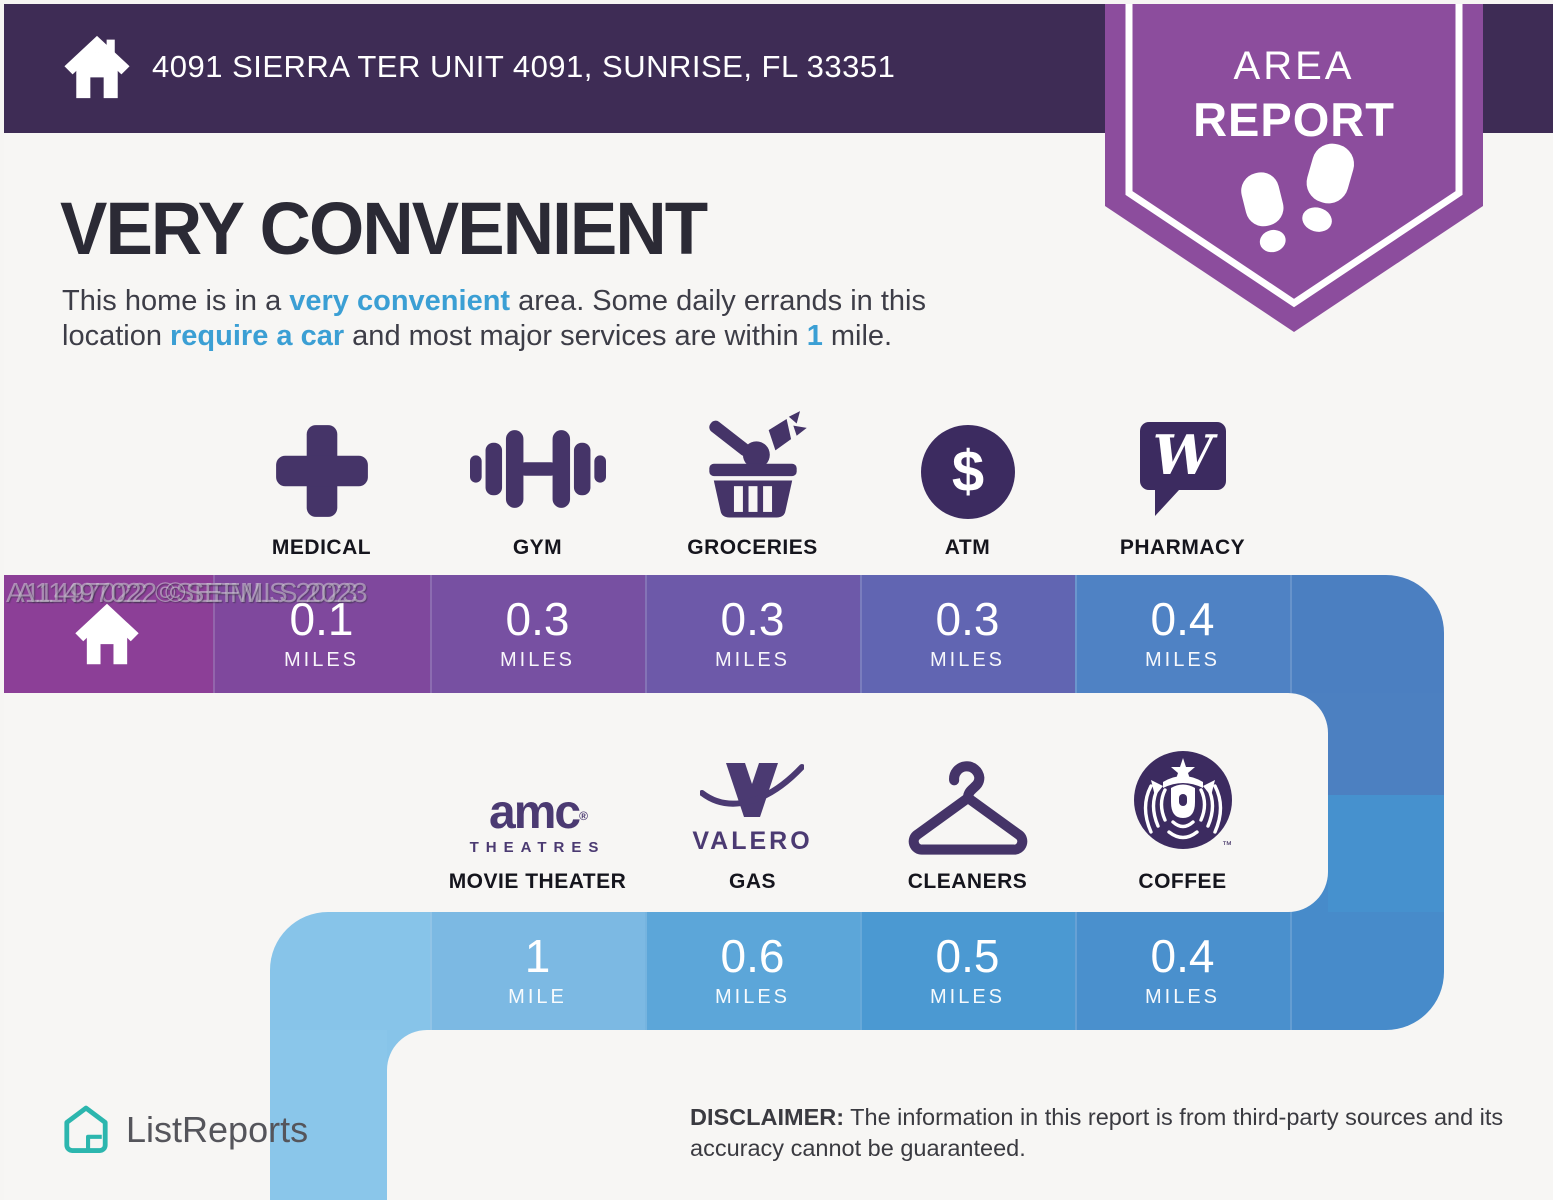  I want to click on poi-movie-theater: amc® THEATRES MOVIE THEATER, so click(537, 818).